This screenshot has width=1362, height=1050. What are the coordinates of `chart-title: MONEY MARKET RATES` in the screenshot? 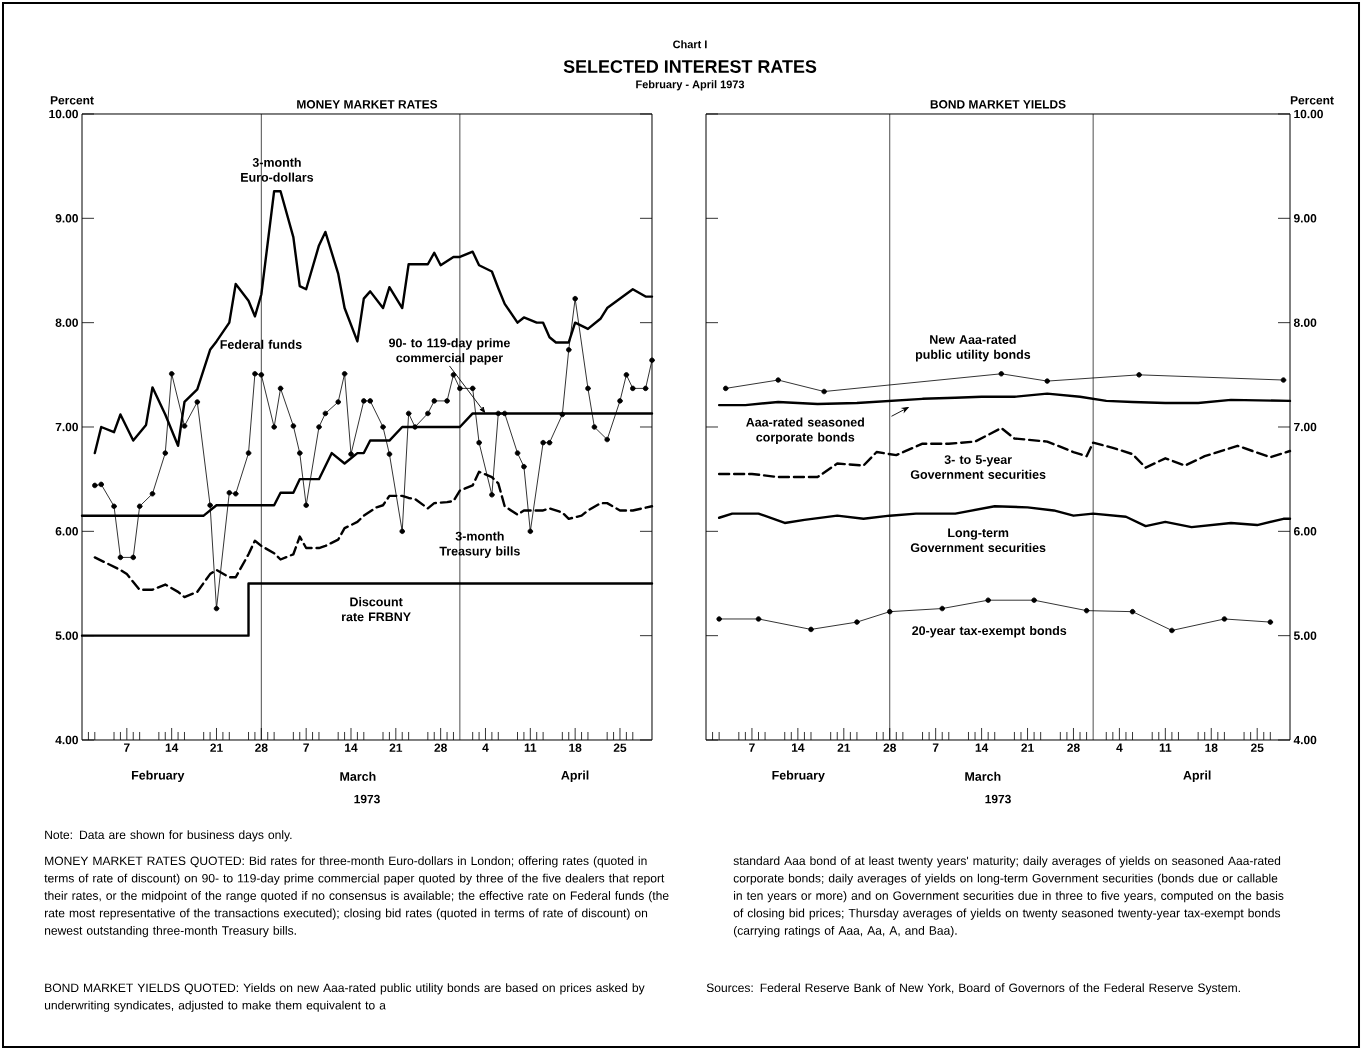 It's located at (367, 104).